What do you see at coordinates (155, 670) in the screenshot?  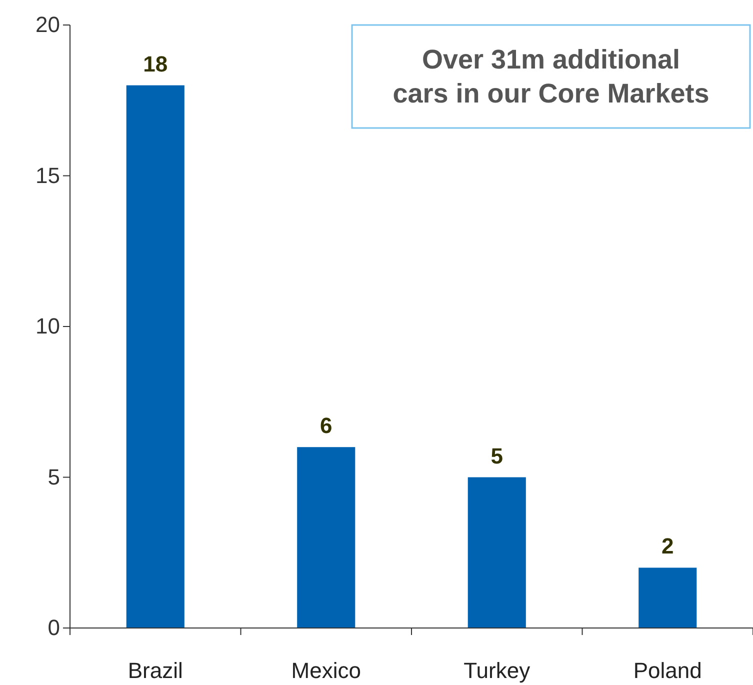 I see `x-tick-label: Brazil` at bounding box center [155, 670].